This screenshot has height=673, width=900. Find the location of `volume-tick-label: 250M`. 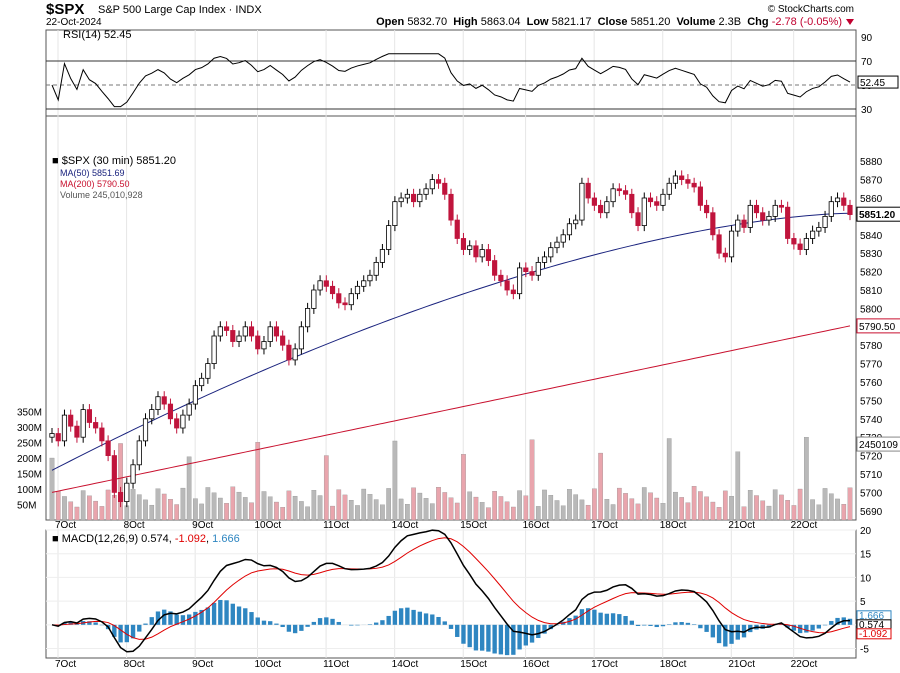

volume-tick-label: 250M is located at coordinates (29, 444).